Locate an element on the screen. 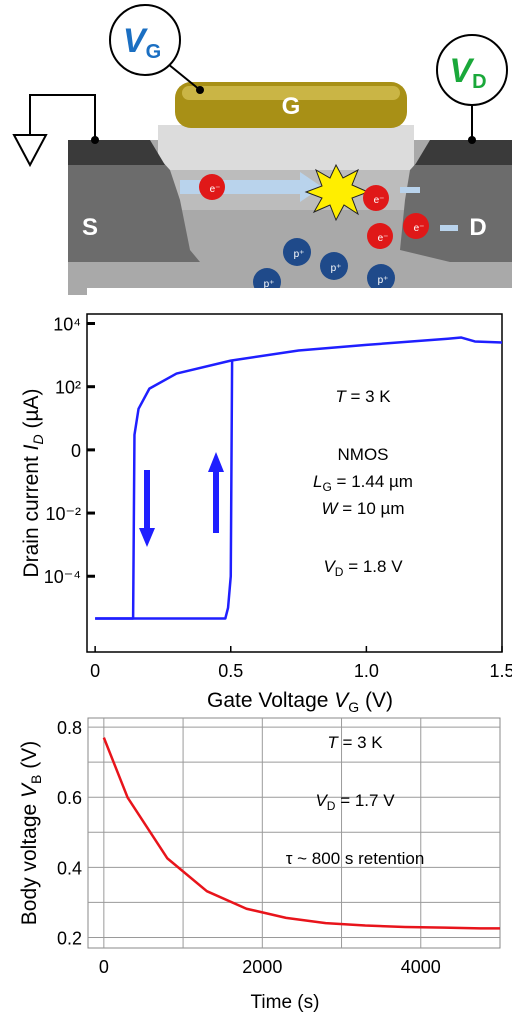 The image size is (512, 1019). annotation: T = 3 K is located at coordinates (363, 396).